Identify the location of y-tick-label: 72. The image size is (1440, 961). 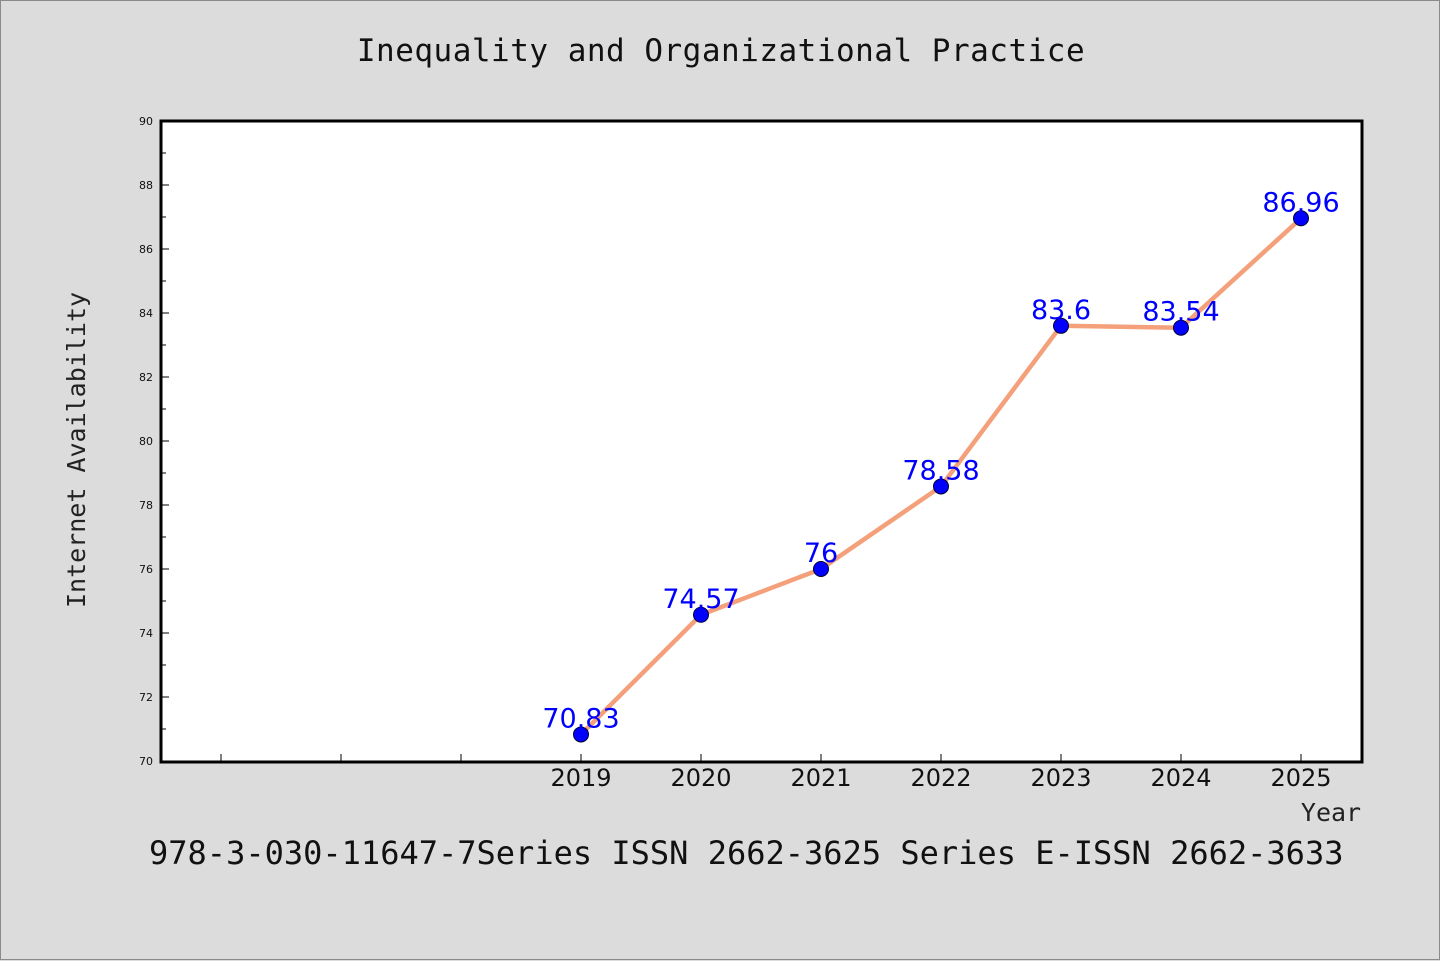
(146, 697).